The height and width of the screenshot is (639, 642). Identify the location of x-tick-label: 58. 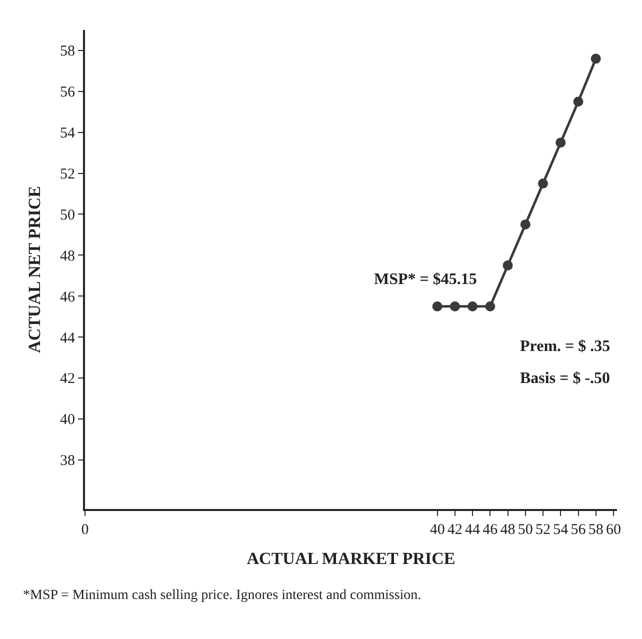
(596, 530).